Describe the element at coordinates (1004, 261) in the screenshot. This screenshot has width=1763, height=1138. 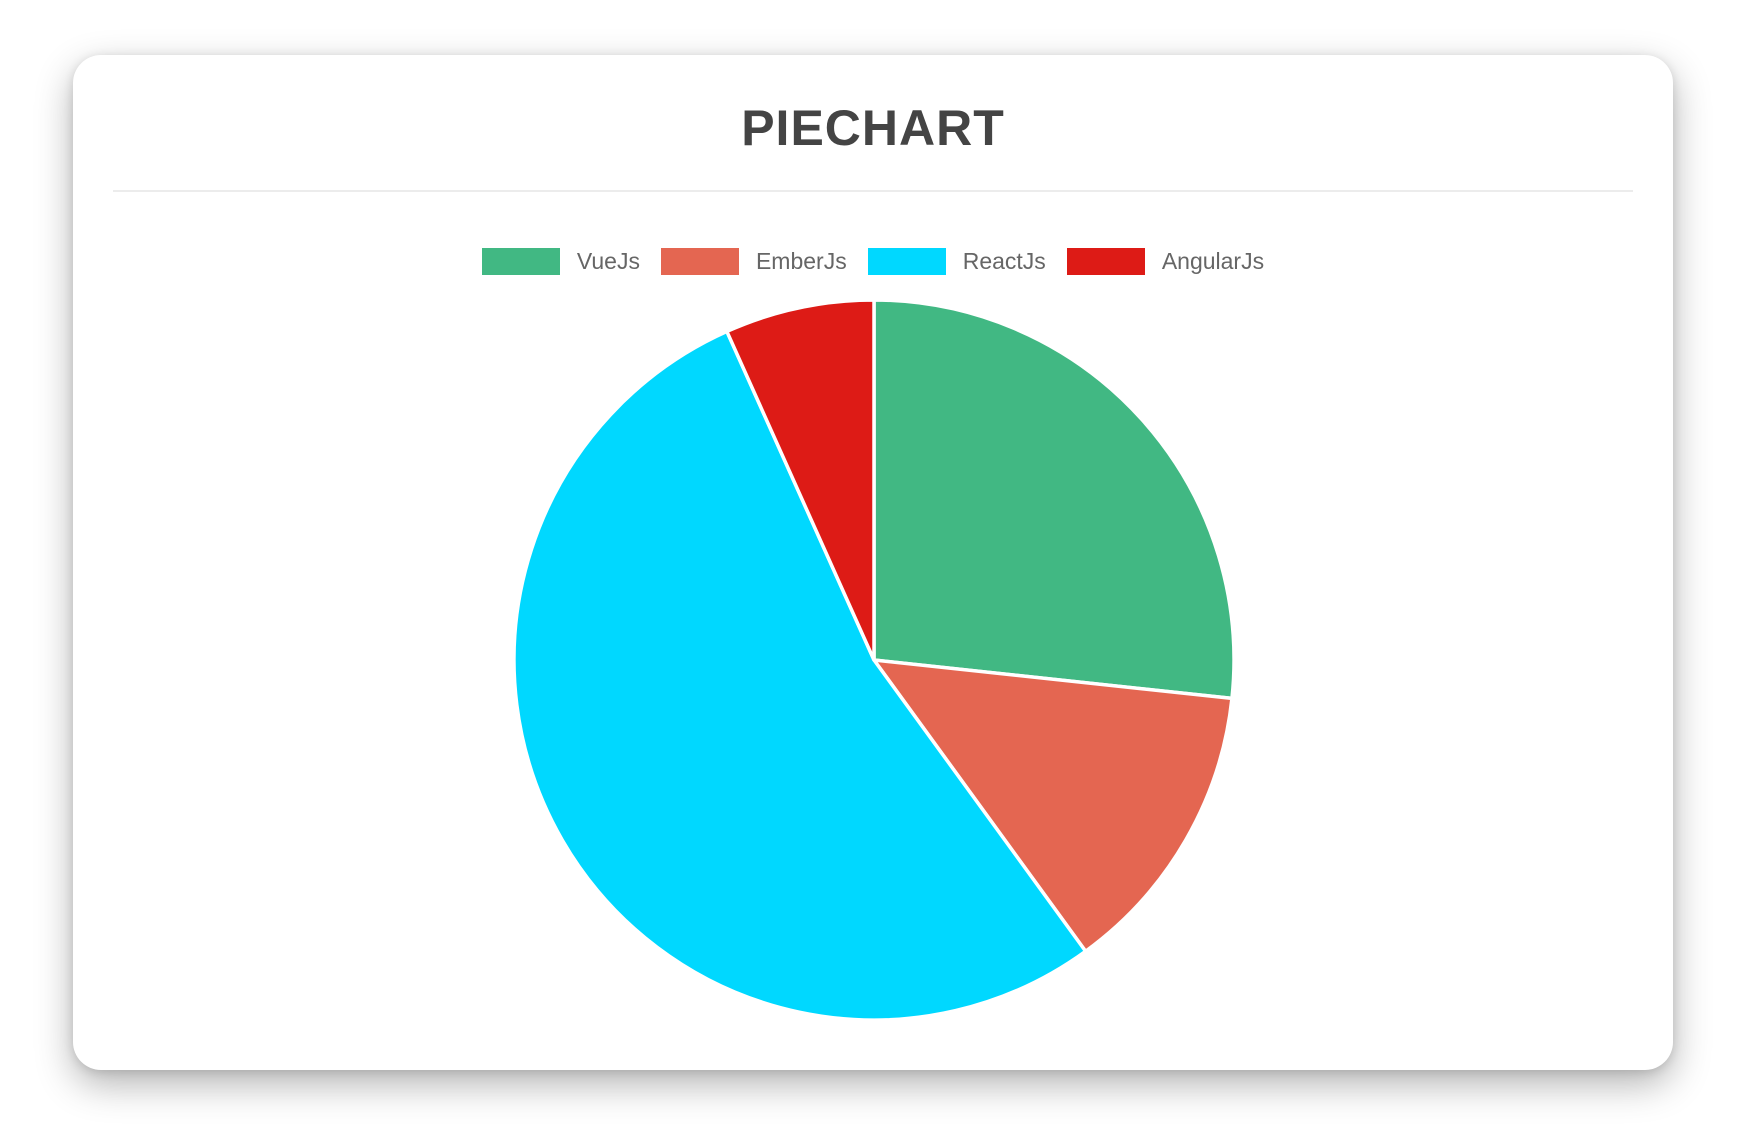
I see `legend-label-reactjs: ReactJs` at that location.